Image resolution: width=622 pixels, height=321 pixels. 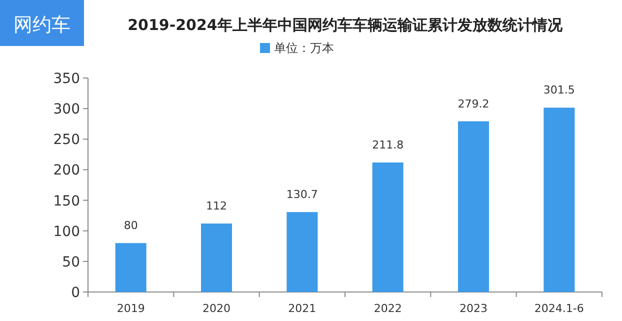 What do you see at coordinates (346, 25) in the screenshot?
I see `chart-title: 2019-2024年上半年中国网约车车辆运输证累计发放数统计情况` at bounding box center [346, 25].